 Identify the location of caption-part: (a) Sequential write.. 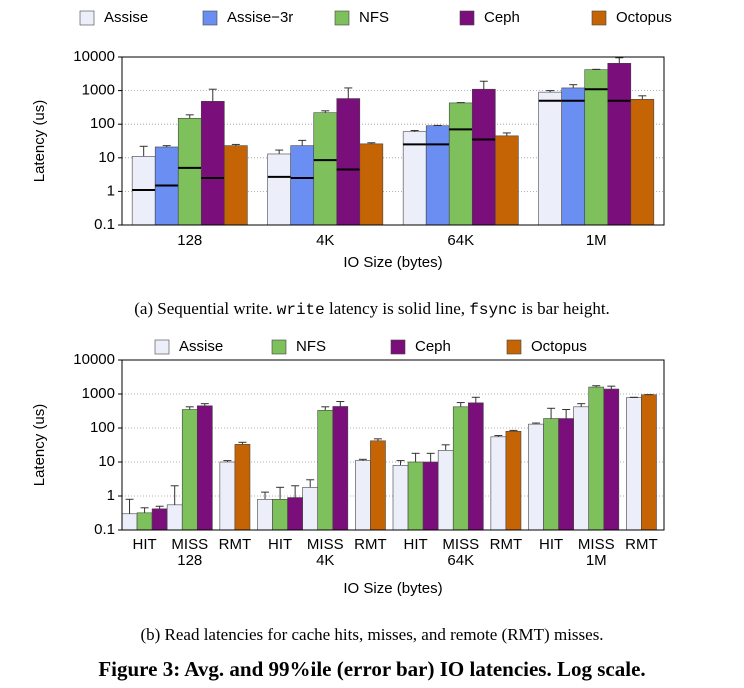
(205, 308).